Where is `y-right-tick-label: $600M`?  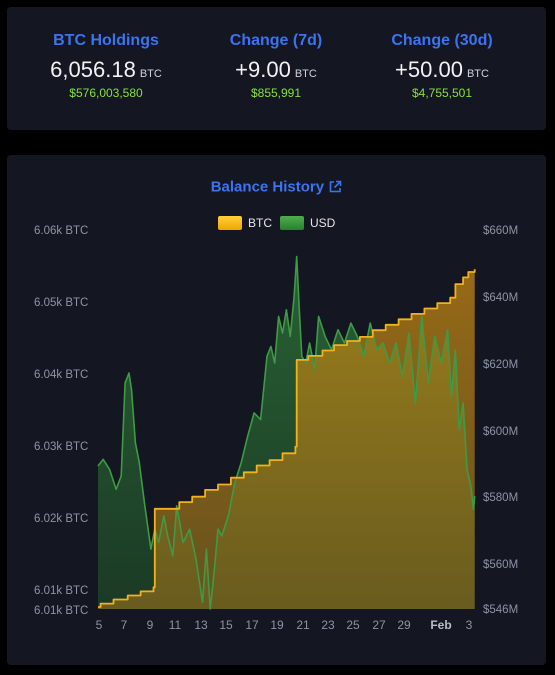
y-right-tick-label: $600M is located at coordinates (500, 432).